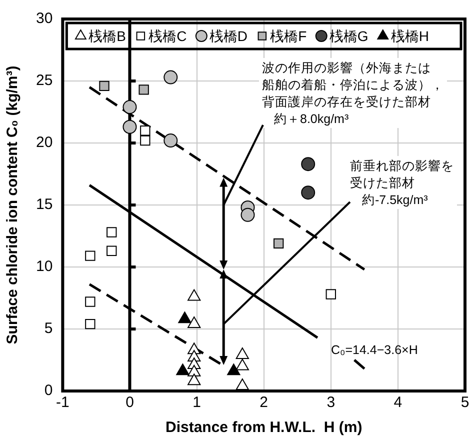  Describe the element at coordinates (228, 36) in the screenshot. I see `legend-label: 桟橋D` at that location.